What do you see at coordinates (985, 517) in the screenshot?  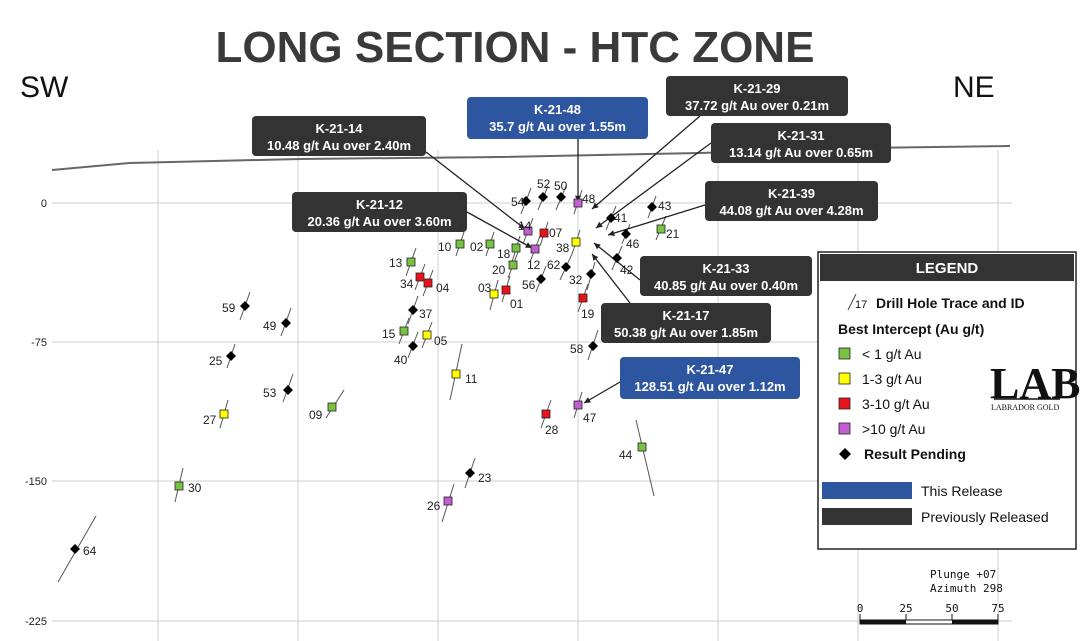 I see `legend-previously-released: Previously Released` at bounding box center [985, 517].